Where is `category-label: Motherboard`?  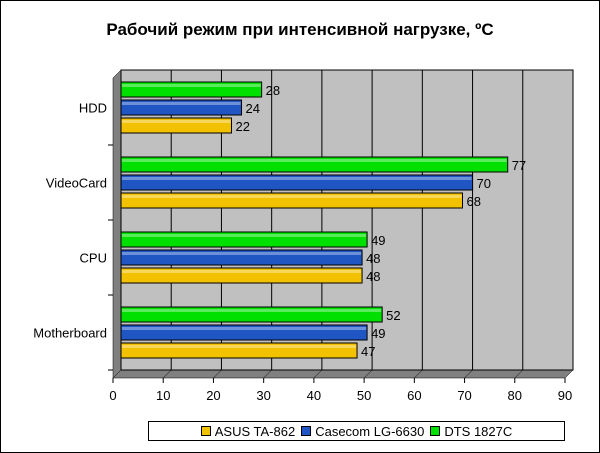 category-label: Motherboard is located at coordinates (70, 333).